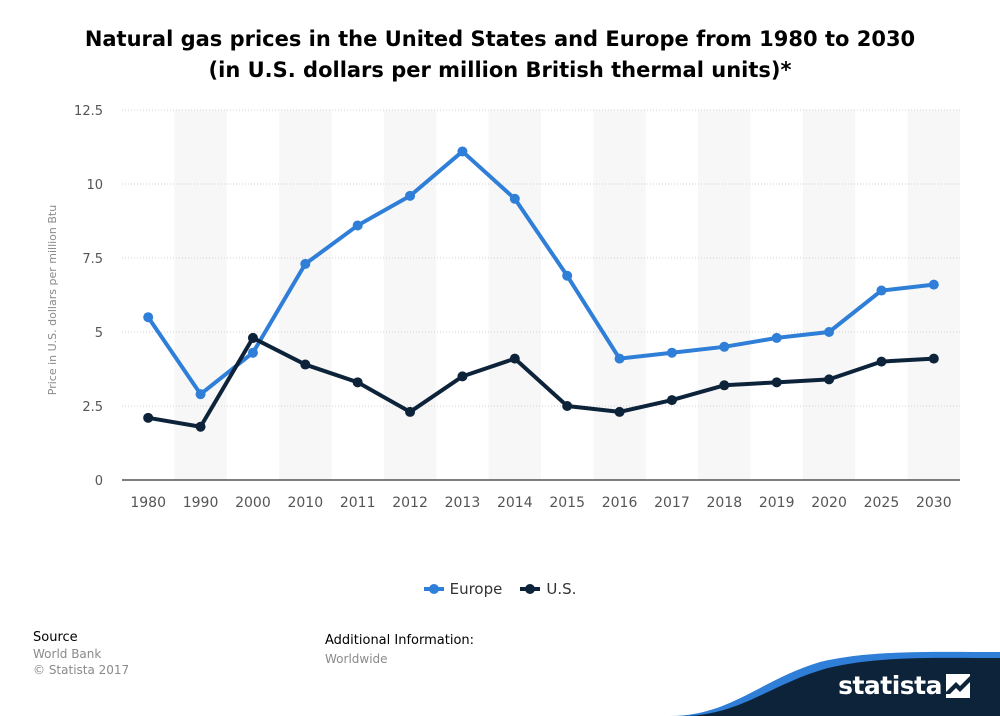 The height and width of the screenshot is (716, 1000). I want to click on additional-info-value: Worldwide, so click(356, 659).